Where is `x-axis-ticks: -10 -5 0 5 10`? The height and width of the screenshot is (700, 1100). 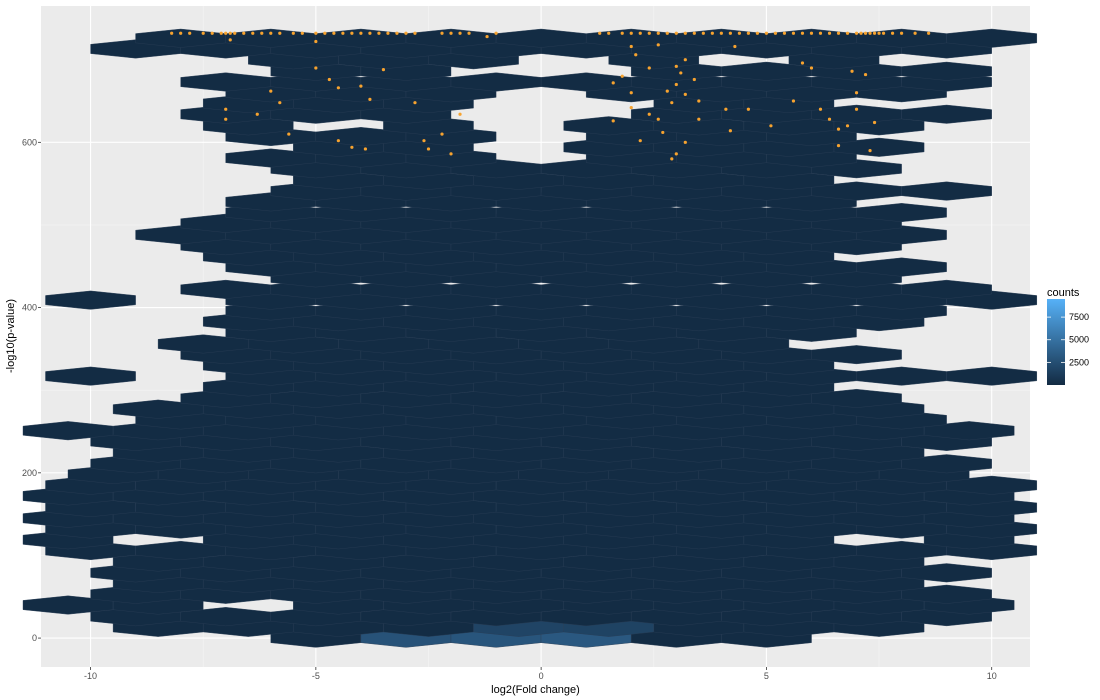
x-axis-ticks: -10 -5 0 5 10 is located at coordinates (540, 674).